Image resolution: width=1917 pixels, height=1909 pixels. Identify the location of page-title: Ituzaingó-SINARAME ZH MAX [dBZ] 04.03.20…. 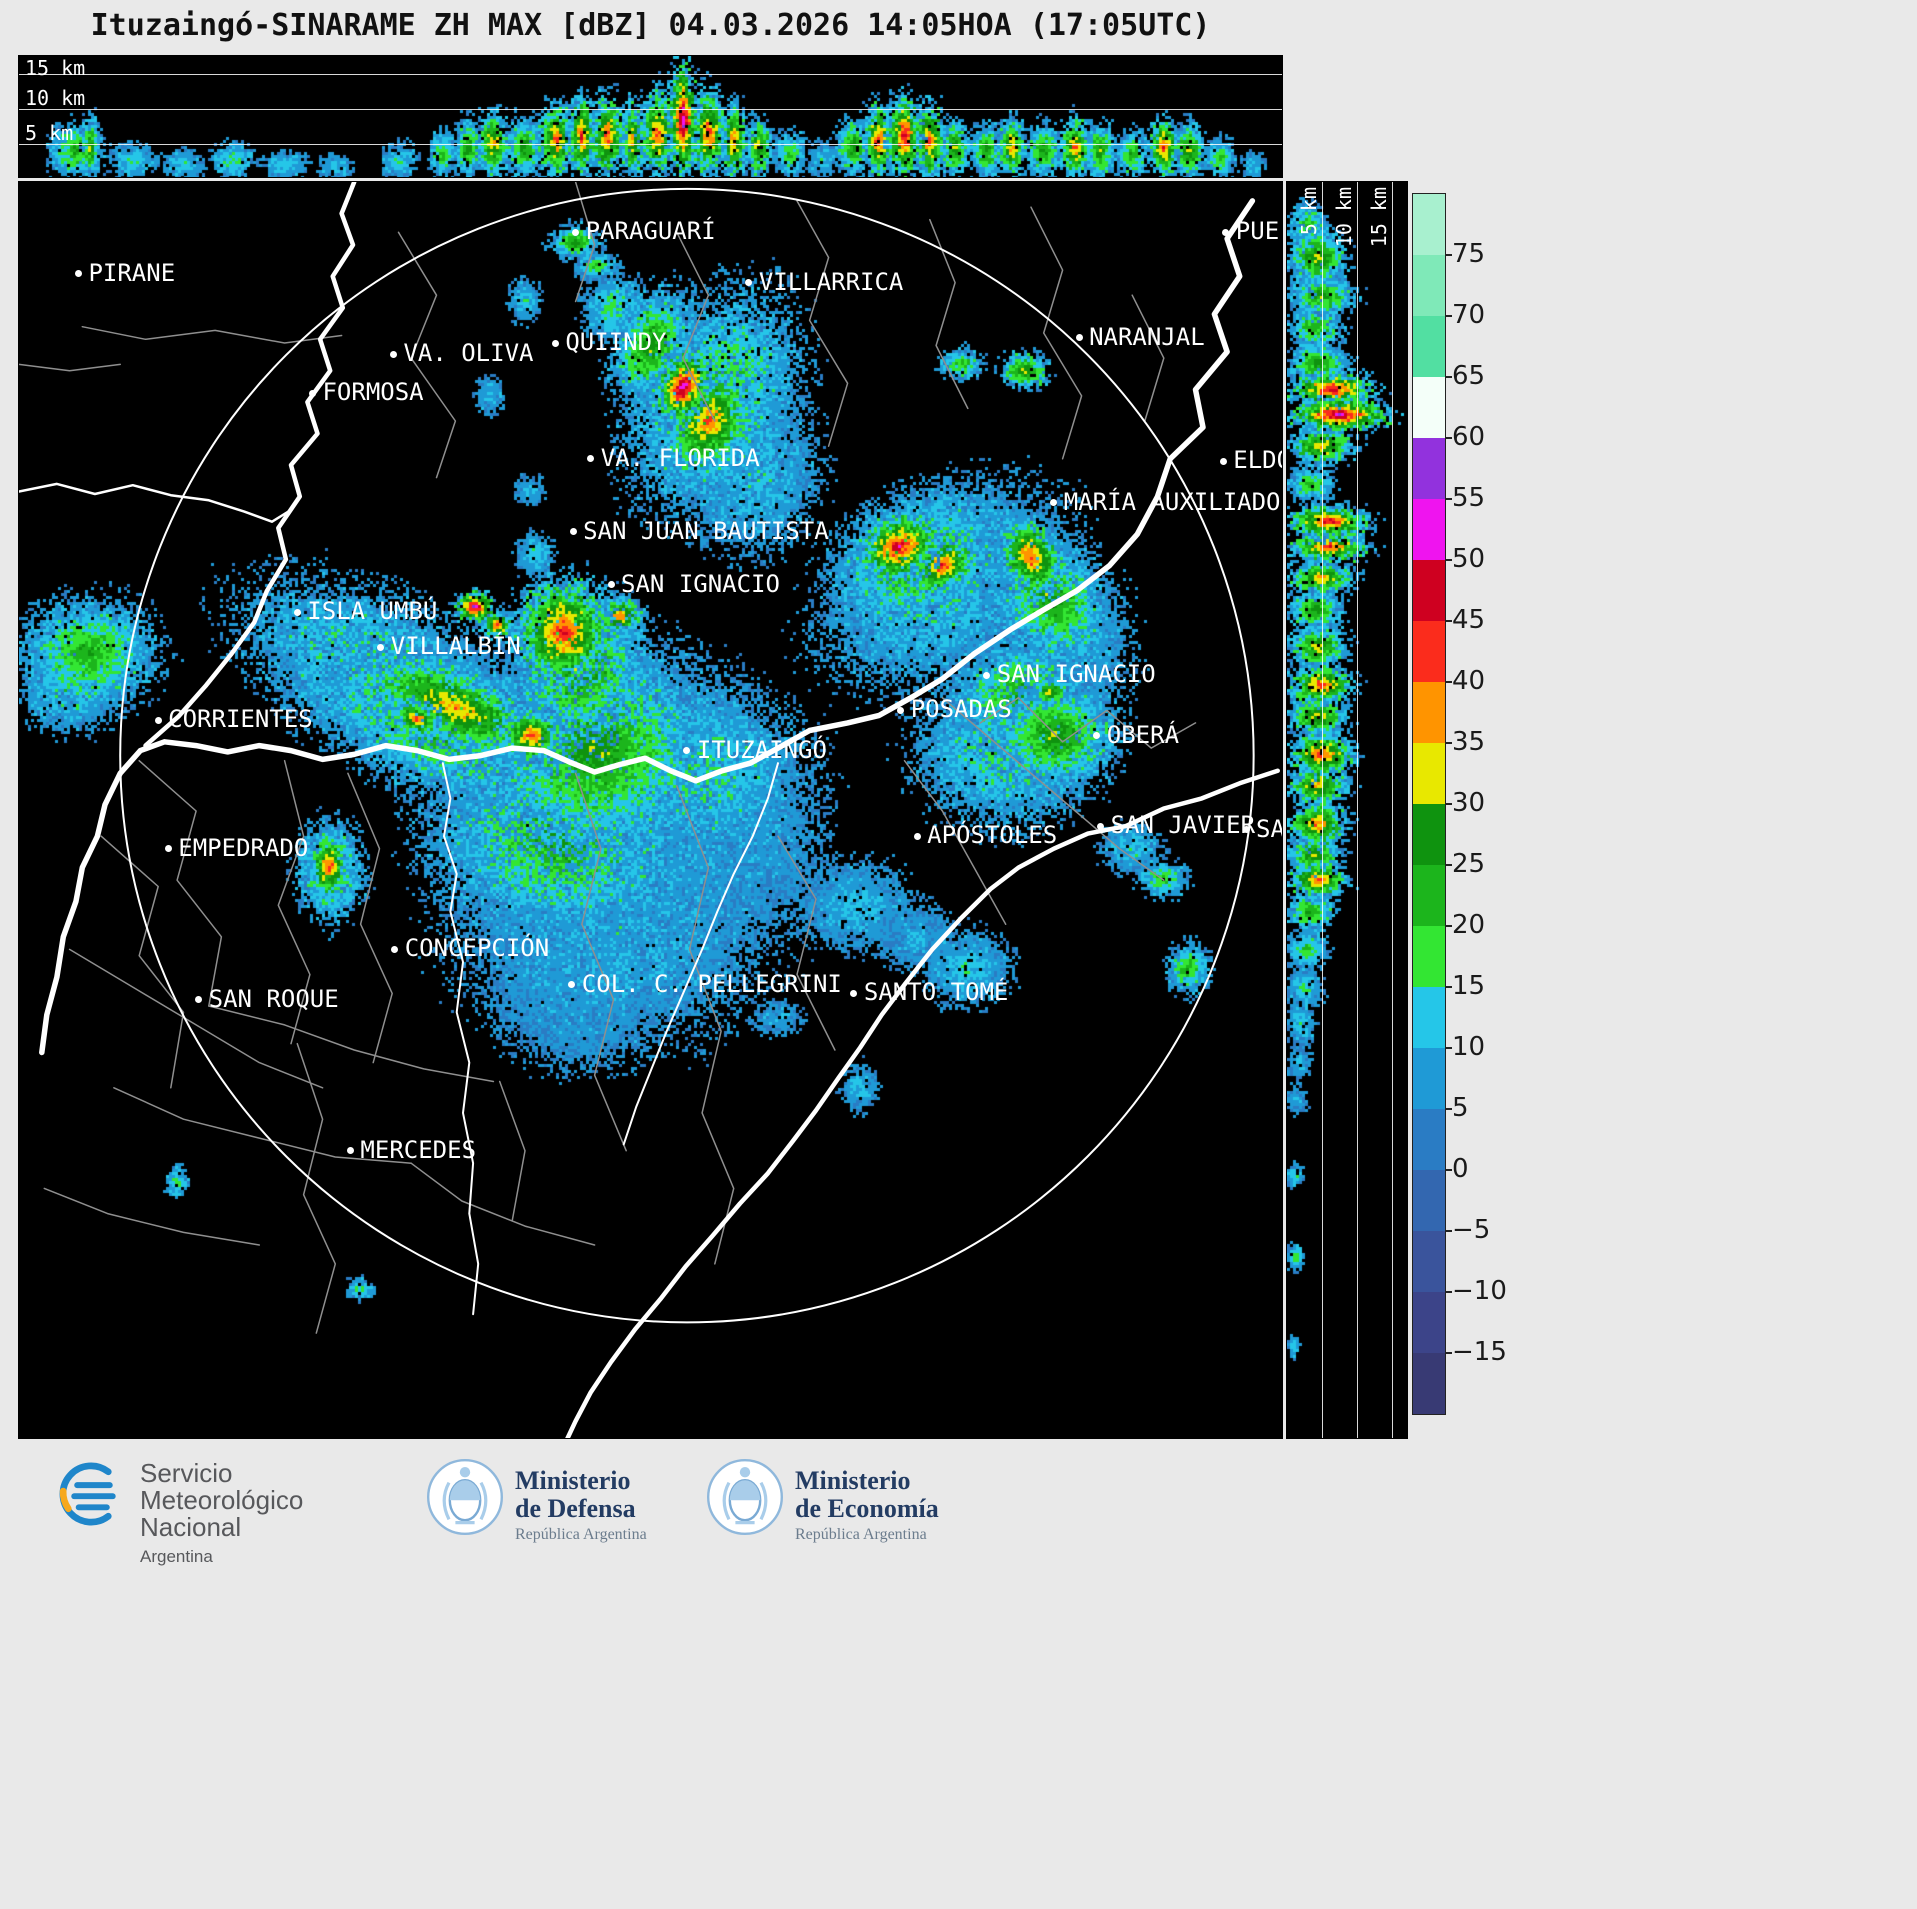
(650, 25).